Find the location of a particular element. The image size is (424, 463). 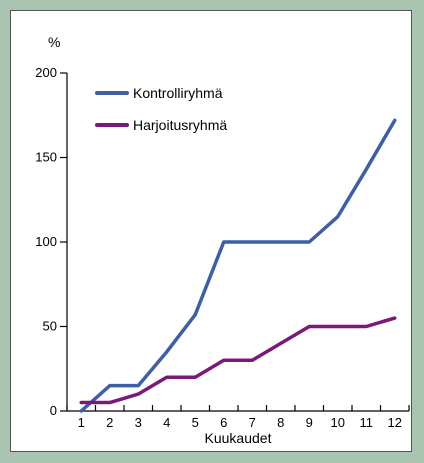

x-tick-label: 7 is located at coordinates (252, 422).